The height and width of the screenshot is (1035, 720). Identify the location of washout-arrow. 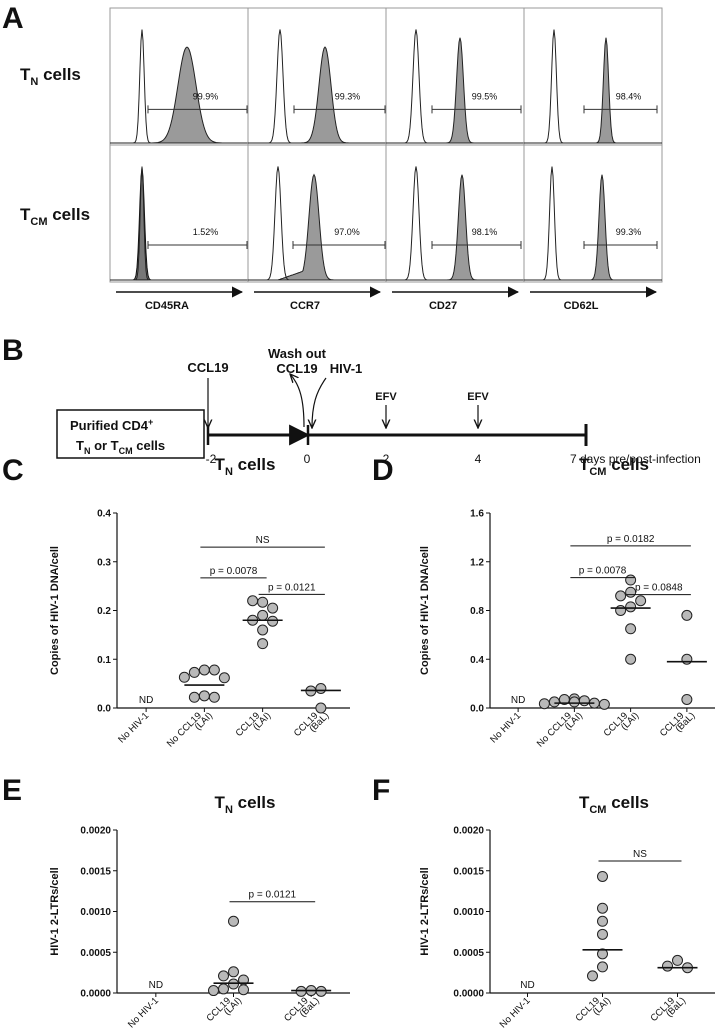
(297, 401).